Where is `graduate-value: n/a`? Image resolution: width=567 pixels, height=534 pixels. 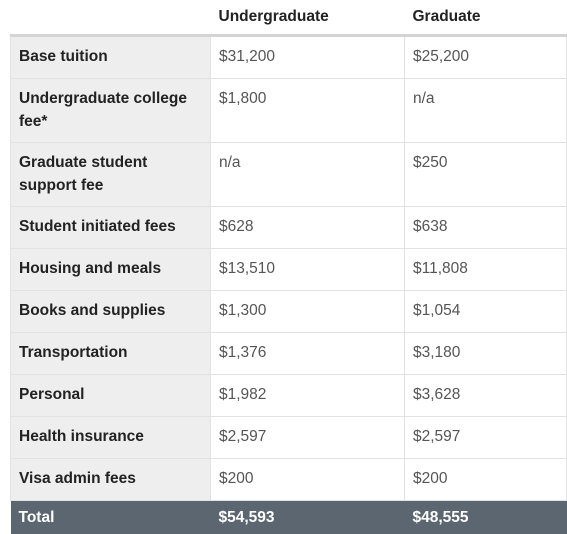 graduate-value: n/a is located at coordinates (486, 111).